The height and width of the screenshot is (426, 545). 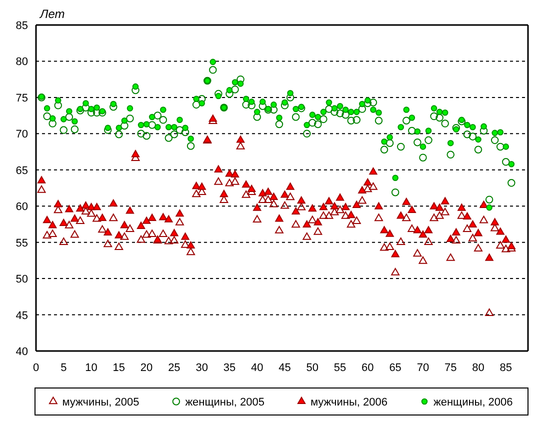 I want to click on y-tick-label: 85, so click(x=22, y=26).